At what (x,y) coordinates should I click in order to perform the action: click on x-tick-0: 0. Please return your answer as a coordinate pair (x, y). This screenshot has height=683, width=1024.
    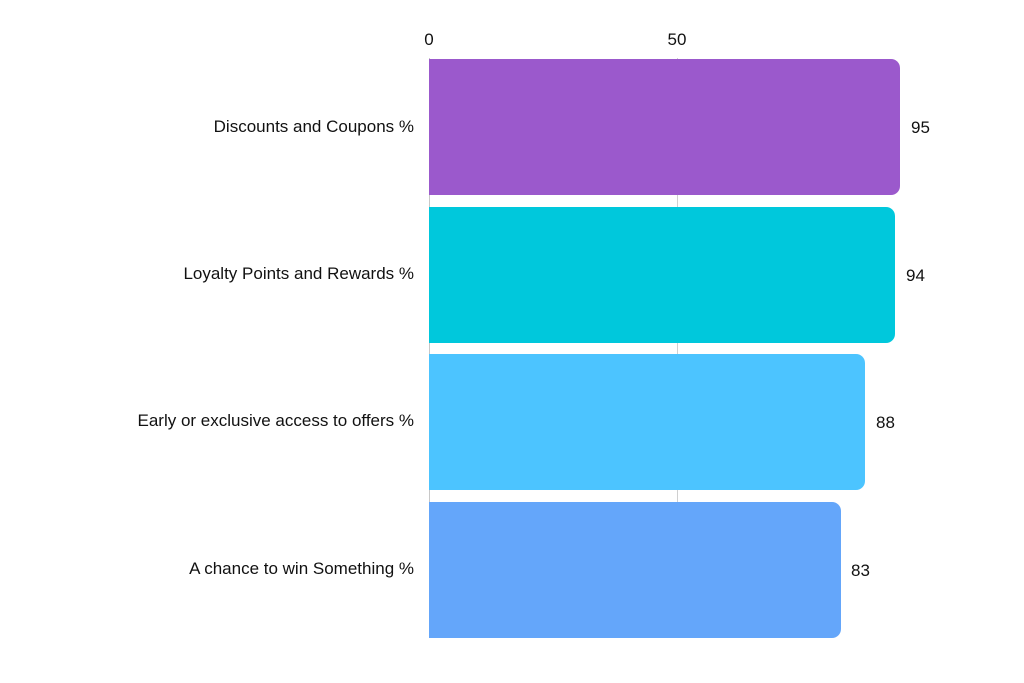
    Looking at the image, I should click on (429, 39).